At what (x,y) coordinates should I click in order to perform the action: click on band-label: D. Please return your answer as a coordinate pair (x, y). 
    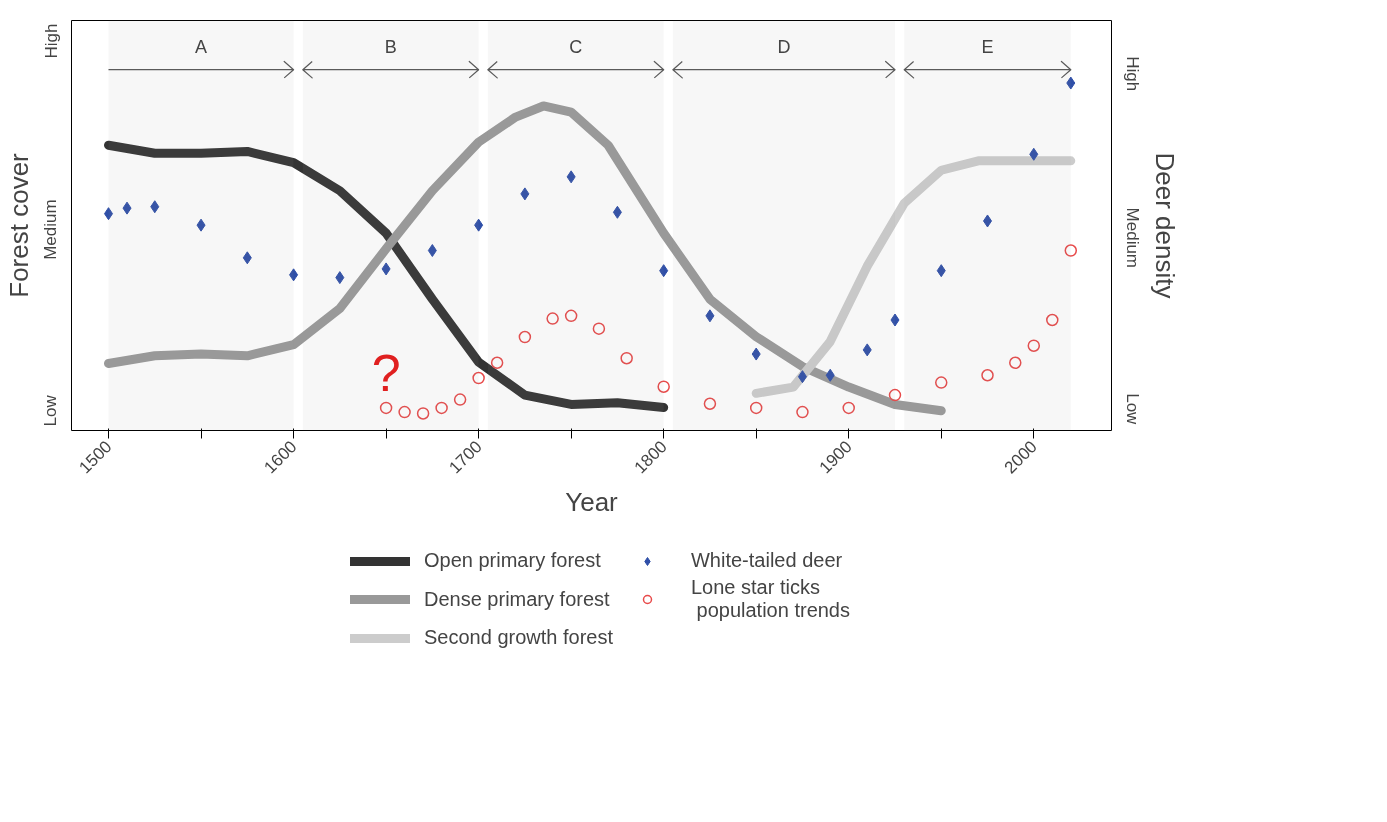
    Looking at the image, I should click on (784, 47).